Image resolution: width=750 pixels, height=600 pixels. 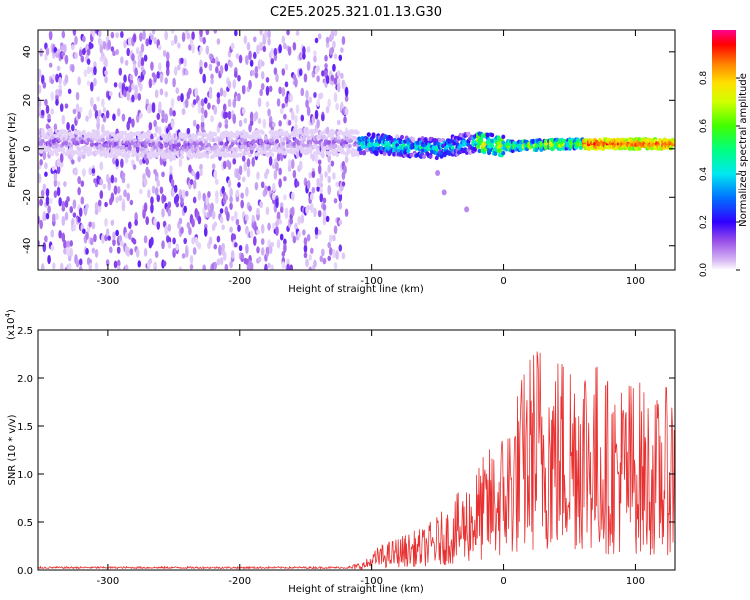 What do you see at coordinates (503, 281) in the screenshot?
I see `spectrogram-x-tick-label: 0` at bounding box center [503, 281].